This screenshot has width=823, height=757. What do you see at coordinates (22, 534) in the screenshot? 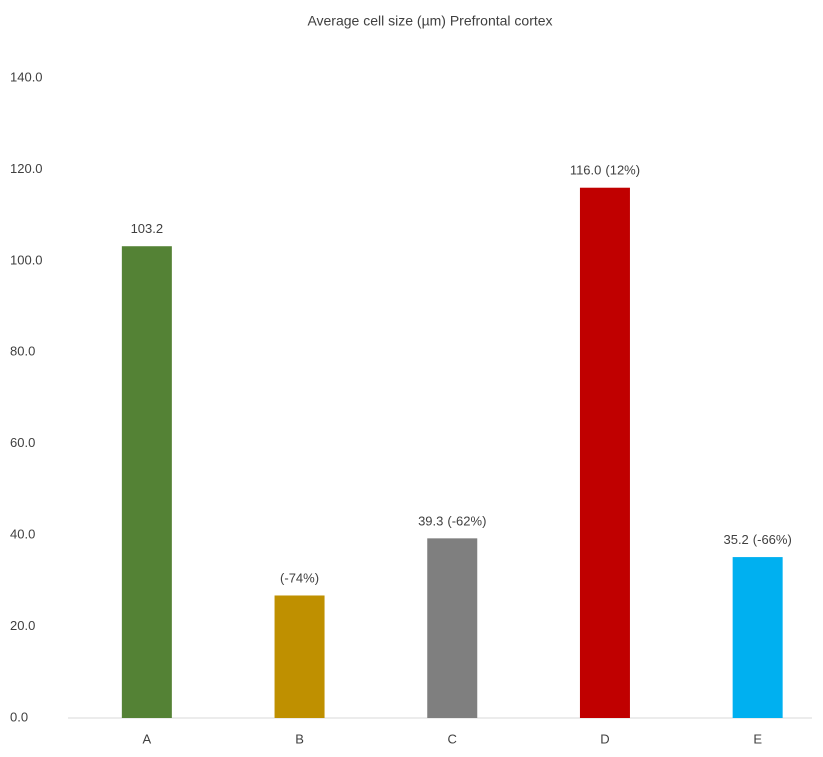
I see `y-tick-label: 40.0` at bounding box center [22, 534].